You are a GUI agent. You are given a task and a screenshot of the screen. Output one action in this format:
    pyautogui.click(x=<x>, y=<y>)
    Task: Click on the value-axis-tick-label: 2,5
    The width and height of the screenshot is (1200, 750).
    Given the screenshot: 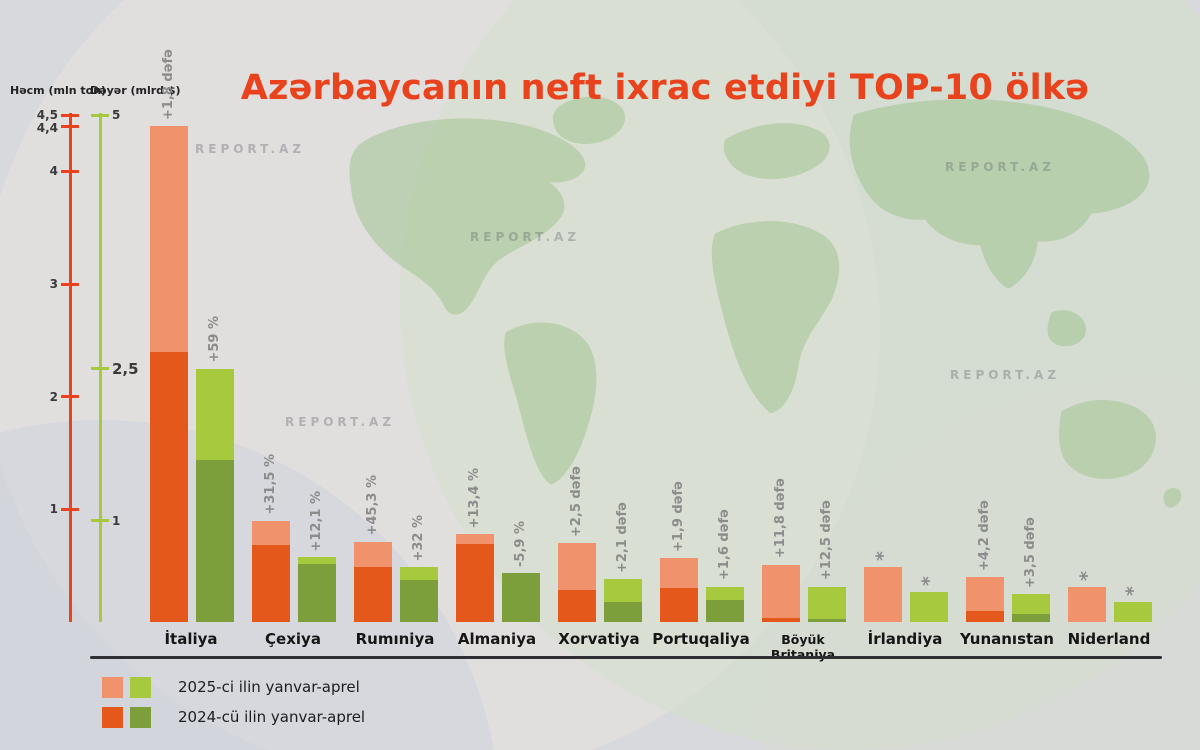 What is the action you would take?
    pyautogui.click(x=125, y=368)
    